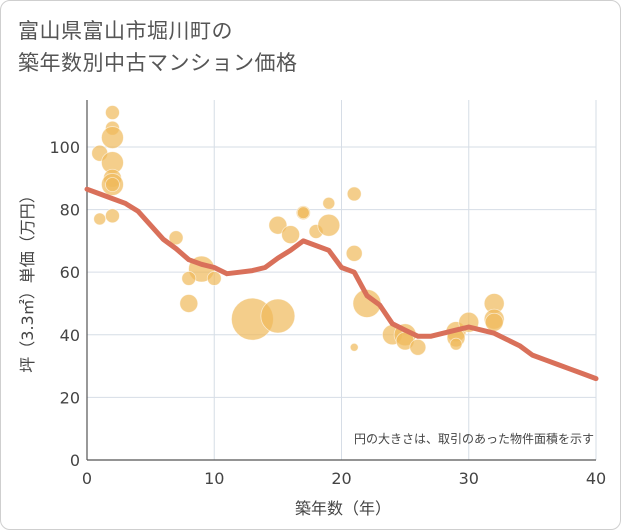  Describe the element at coordinates (158, 63) in the screenshot. I see `chart-title-line2: 築年数別中古マンション価格` at that location.